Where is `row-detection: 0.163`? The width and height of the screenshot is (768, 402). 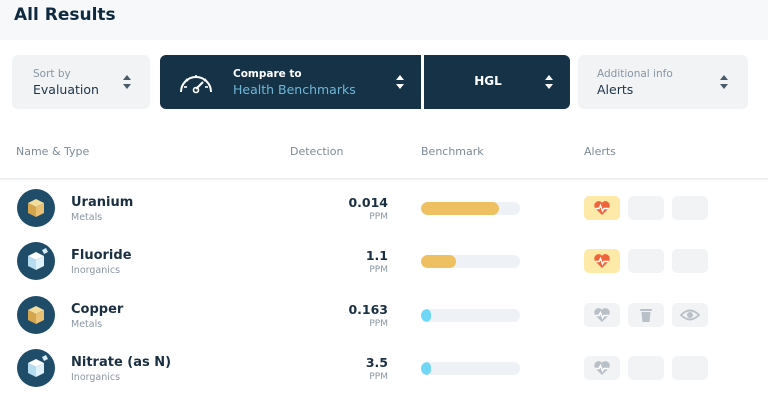
row-detection: 0.163 is located at coordinates (368, 309).